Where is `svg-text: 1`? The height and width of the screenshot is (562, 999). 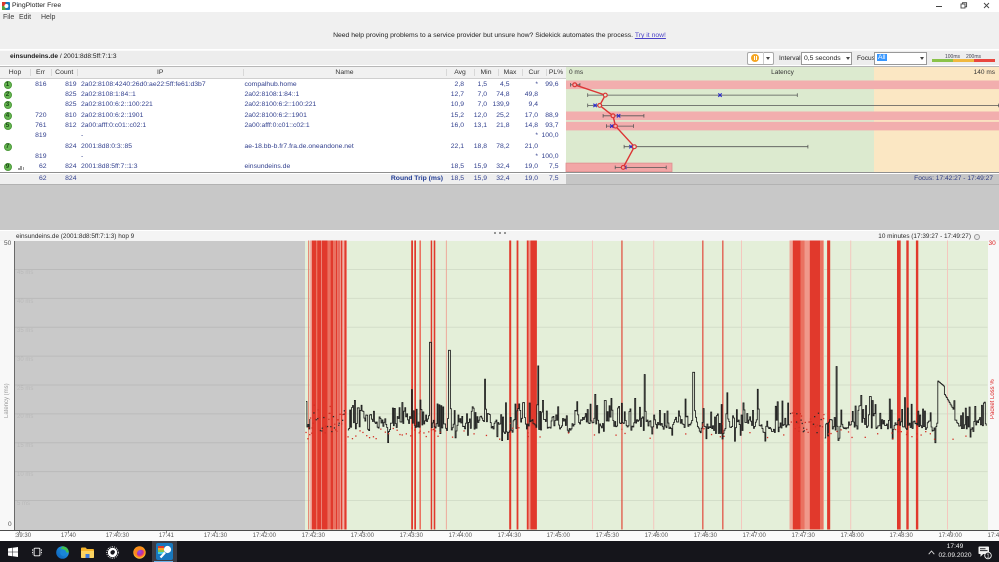
svg-text: 1 is located at coordinates (987, 556).